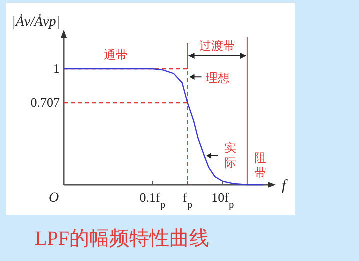 The width and height of the screenshot is (359, 261). What do you see at coordinates (54, 198) in the screenshot?
I see `text: O` at bounding box center [54, 198].